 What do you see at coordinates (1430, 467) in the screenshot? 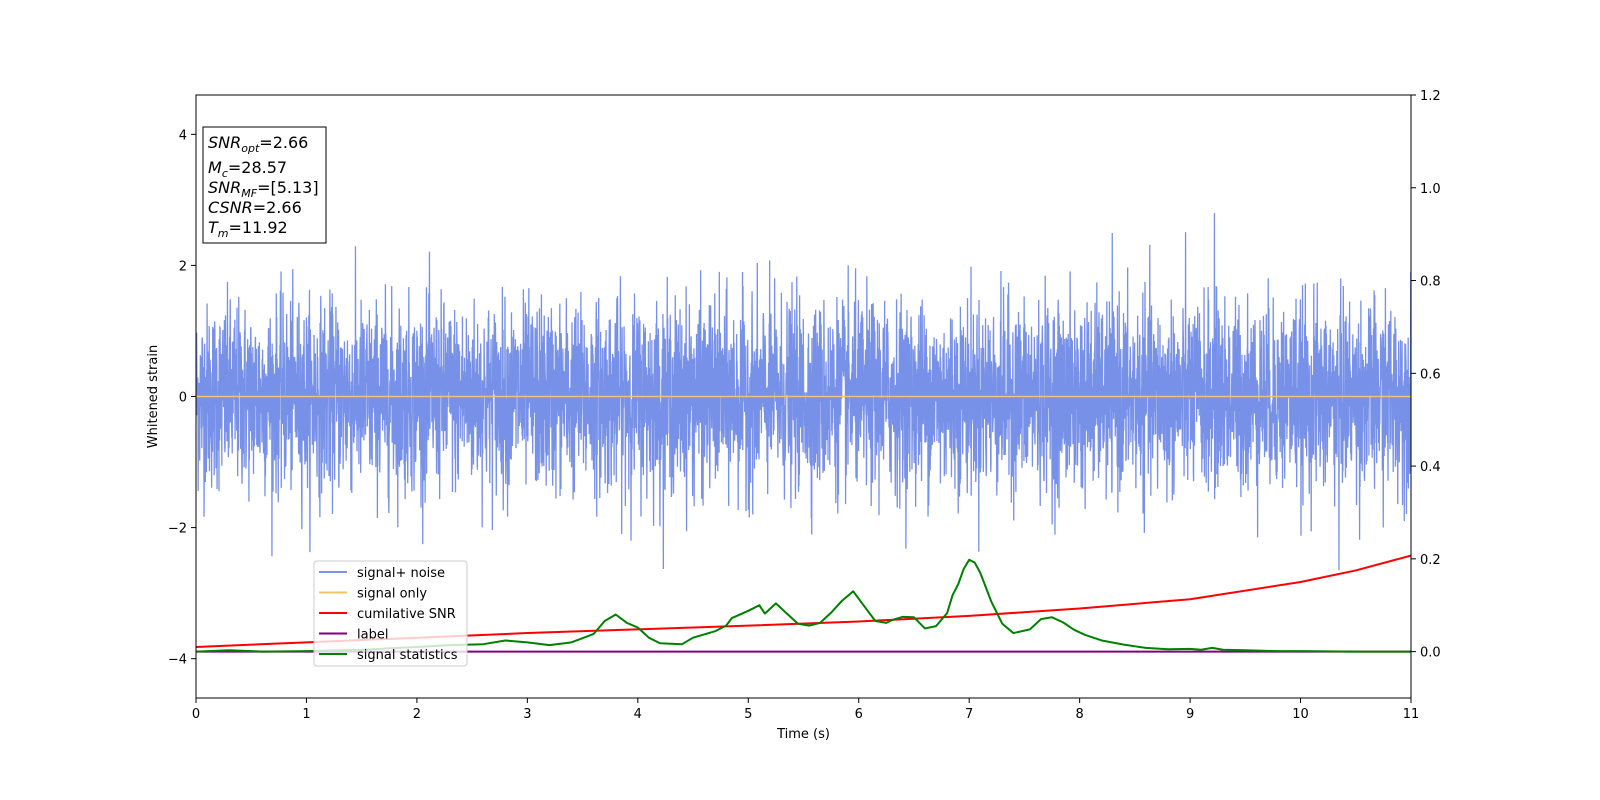
I see `y-right-tick-label: 0.4` at bounding box center [1430, 467].